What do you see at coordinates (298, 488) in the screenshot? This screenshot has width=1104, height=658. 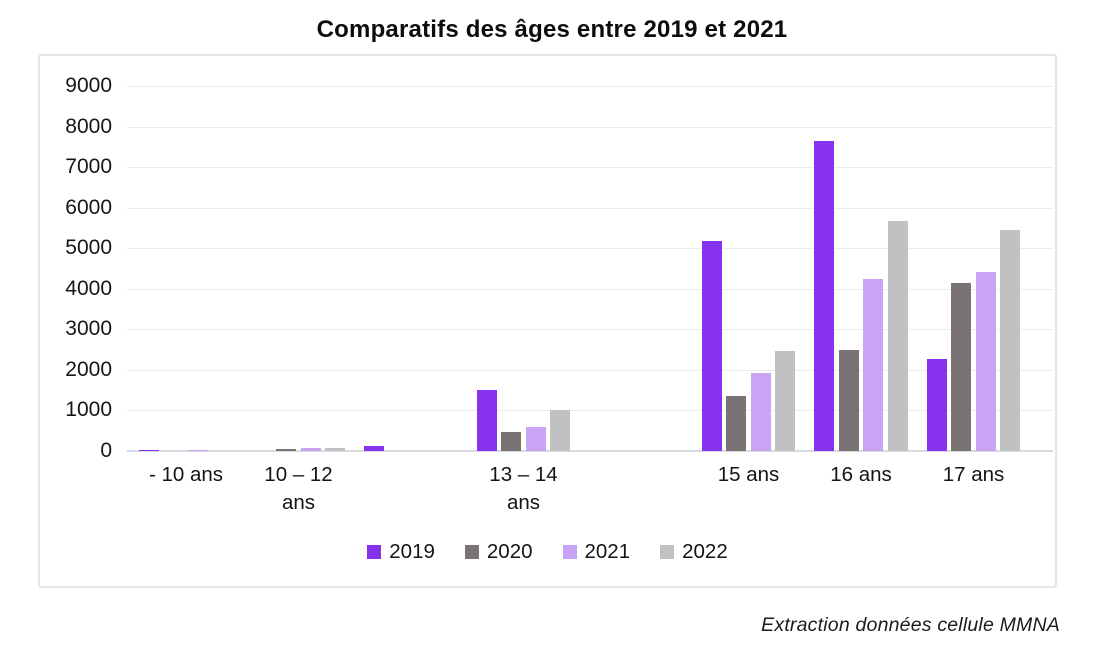 I see `x-label-10 – 12 ans: 10 – 12 ans` at bounding box center [298, 488].